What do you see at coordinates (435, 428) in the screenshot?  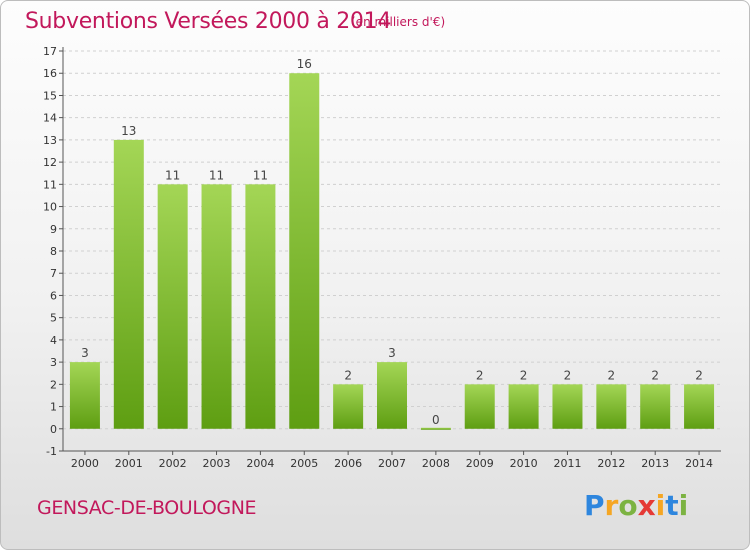 I see `bar-2008` at bounding box center [435, 428].